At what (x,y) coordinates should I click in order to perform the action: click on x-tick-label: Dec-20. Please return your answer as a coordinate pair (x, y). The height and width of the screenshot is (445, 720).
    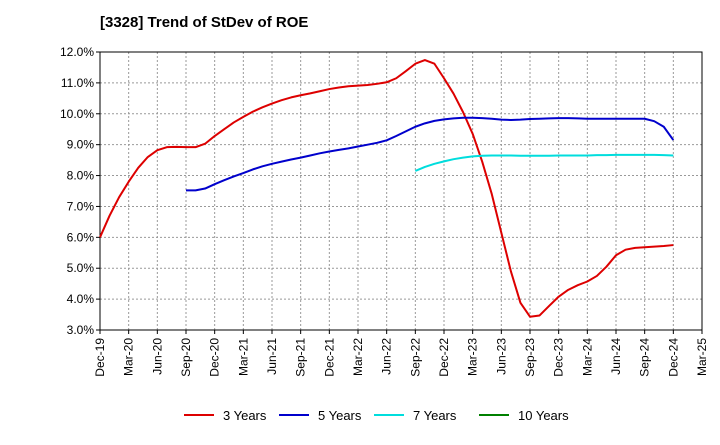
    Looking at the image, I should click on (215, 357).